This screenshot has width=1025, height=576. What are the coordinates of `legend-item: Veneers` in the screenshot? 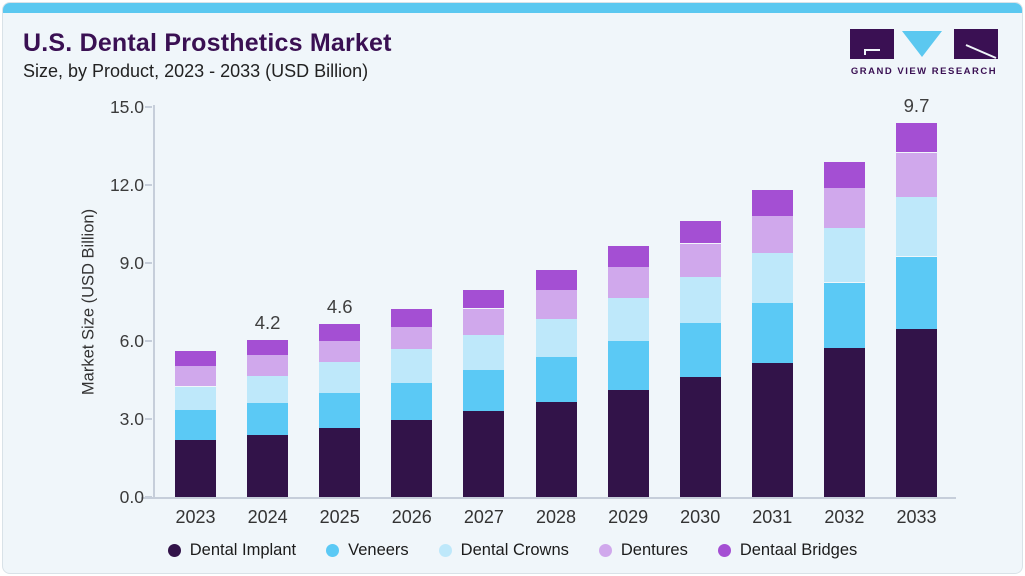 It's located at (367, 550).